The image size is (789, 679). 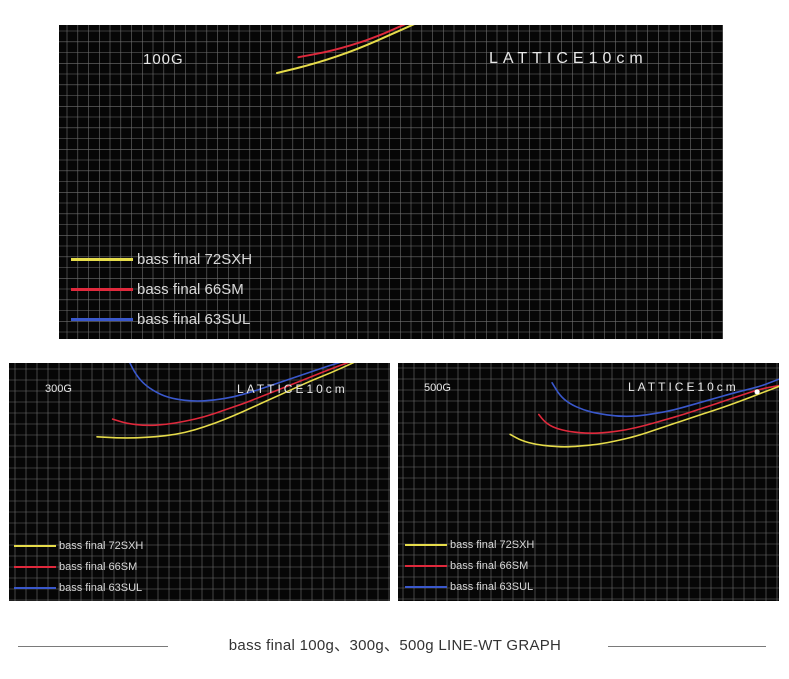 What do you see at coordinates (687, 646) in the screenshot?
I see `caption-rule-right` at bounding box center [687, 646].